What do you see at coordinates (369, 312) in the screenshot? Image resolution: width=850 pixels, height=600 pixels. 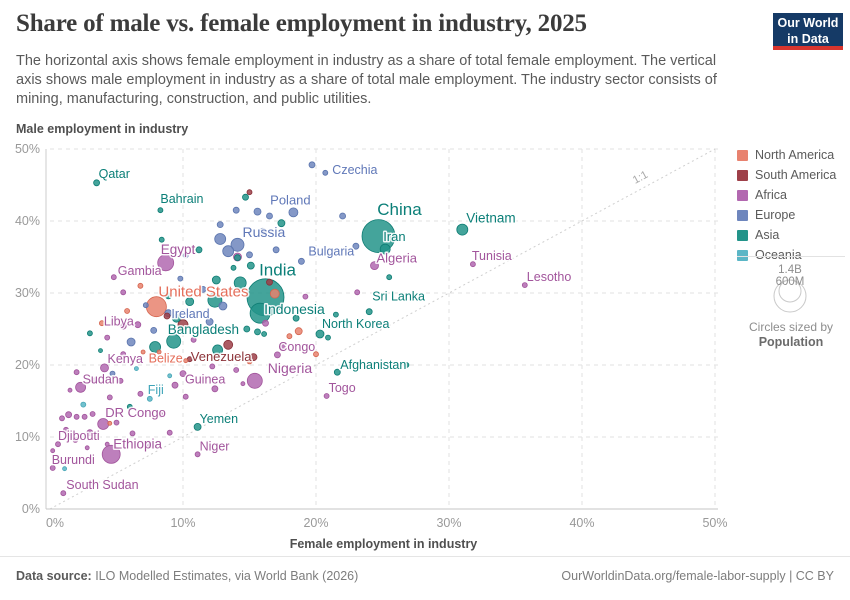 I see `data-point-sri-lanka` at bounding box center [369, 312].